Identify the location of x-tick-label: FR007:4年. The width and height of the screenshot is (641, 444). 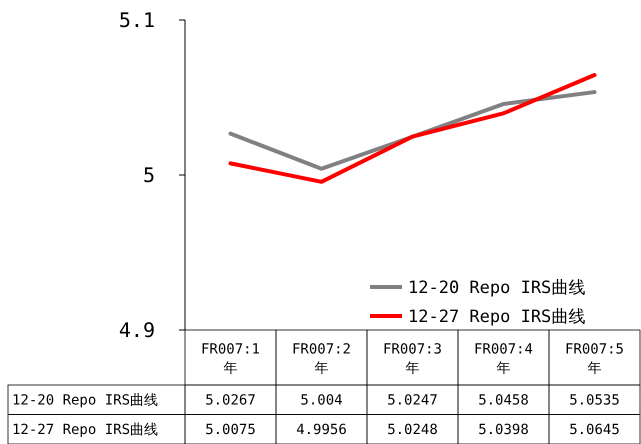
(504, 358).